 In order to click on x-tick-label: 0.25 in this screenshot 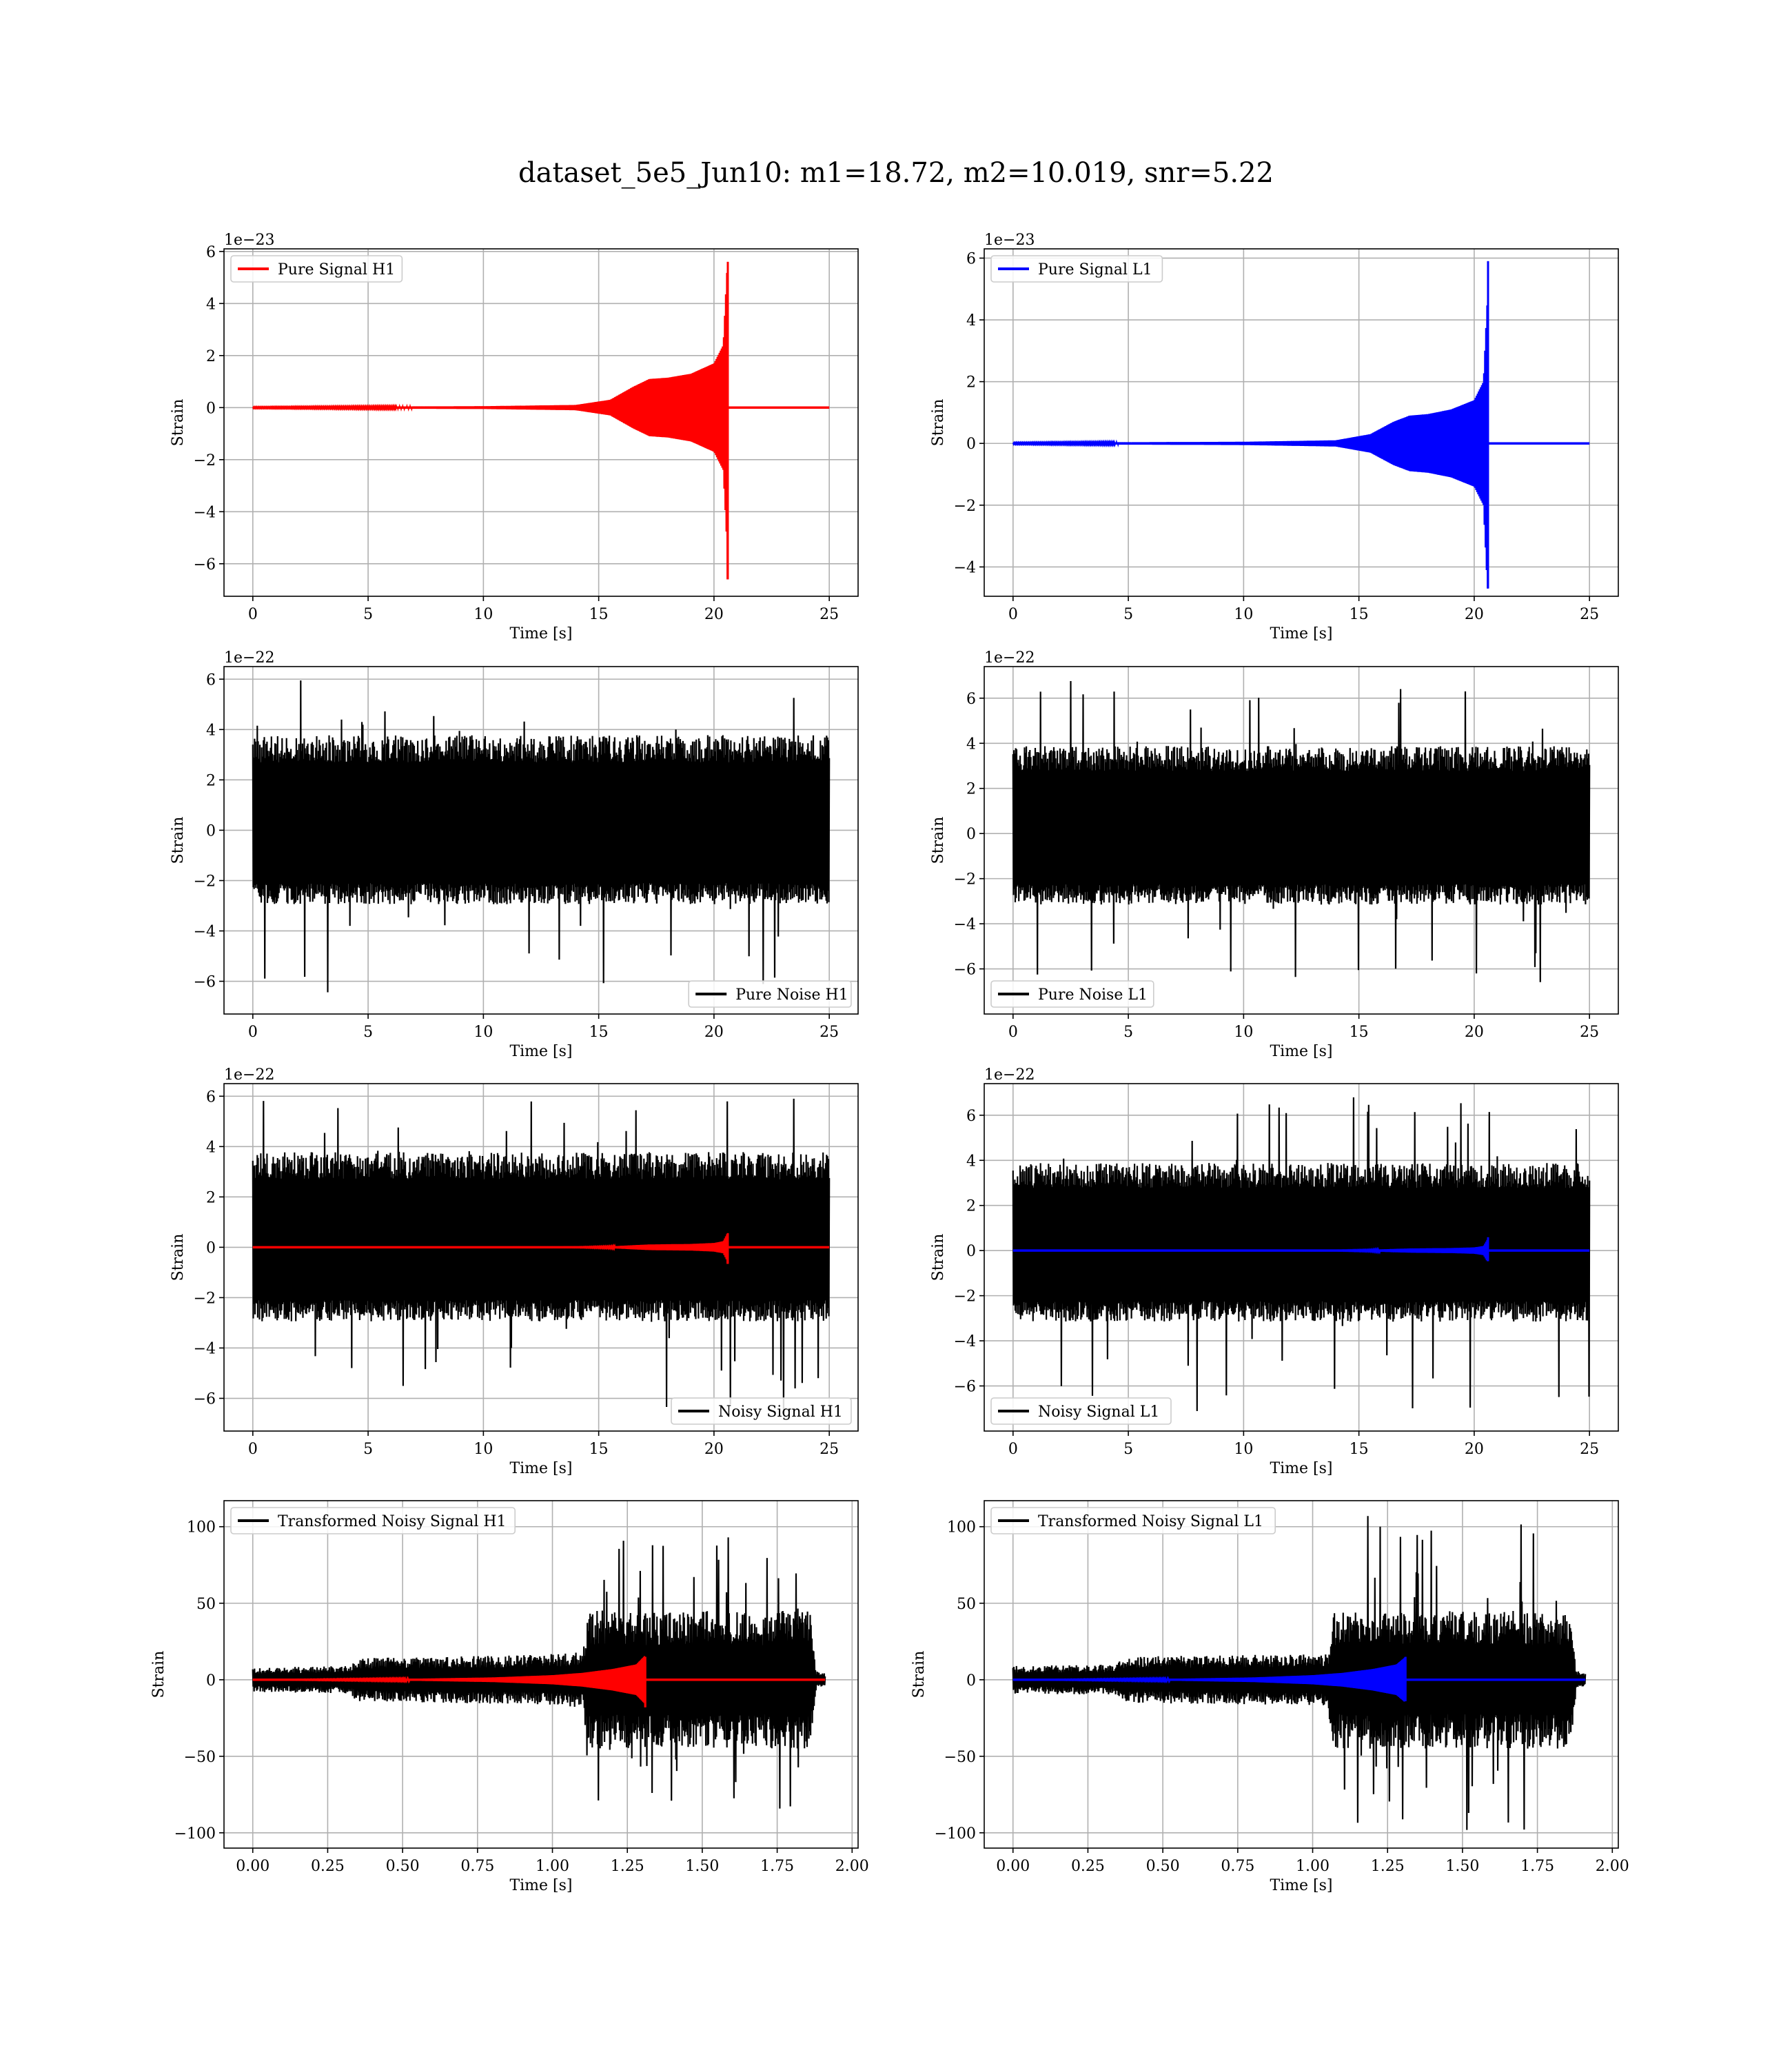, I will do `click(328, 1867)`.